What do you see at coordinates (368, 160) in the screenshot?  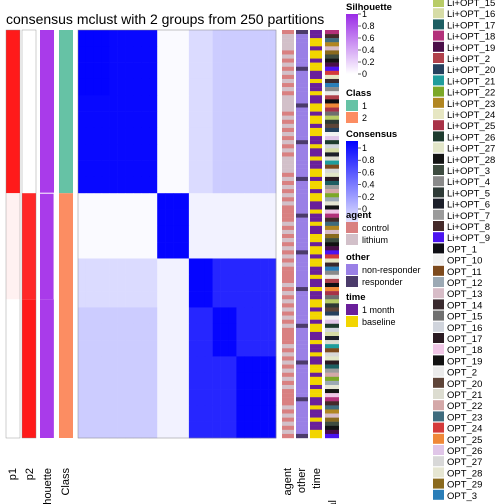 I see `consensus-tick-label: 0.8` at bounding box center [368, 160].